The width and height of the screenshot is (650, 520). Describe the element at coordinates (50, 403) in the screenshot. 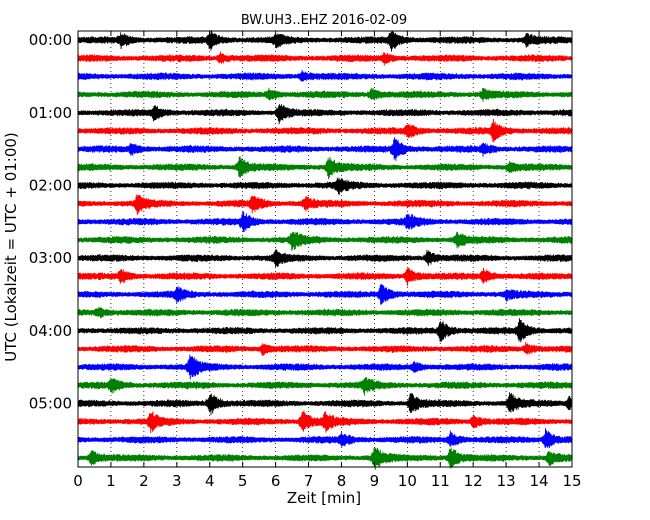

I see `y-tick-label: 05:00` at that location.